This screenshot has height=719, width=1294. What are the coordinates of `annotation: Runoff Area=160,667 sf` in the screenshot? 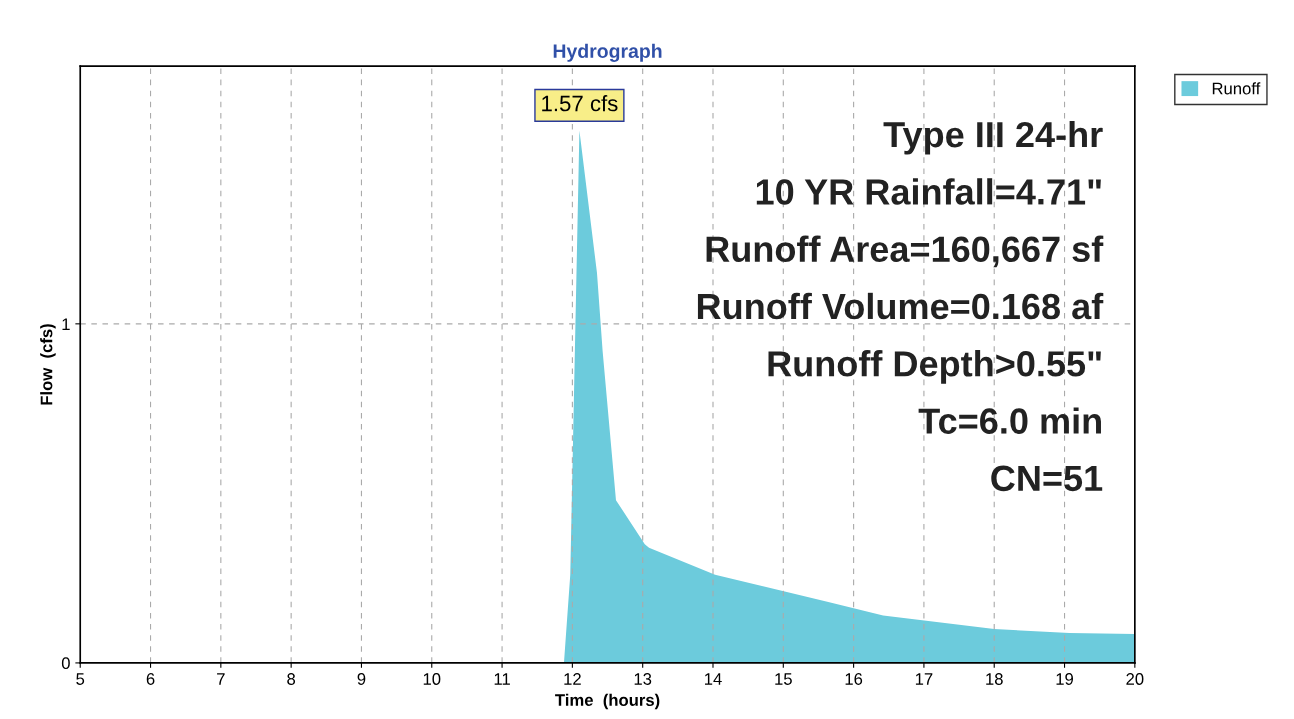 It's located at (905, 251).